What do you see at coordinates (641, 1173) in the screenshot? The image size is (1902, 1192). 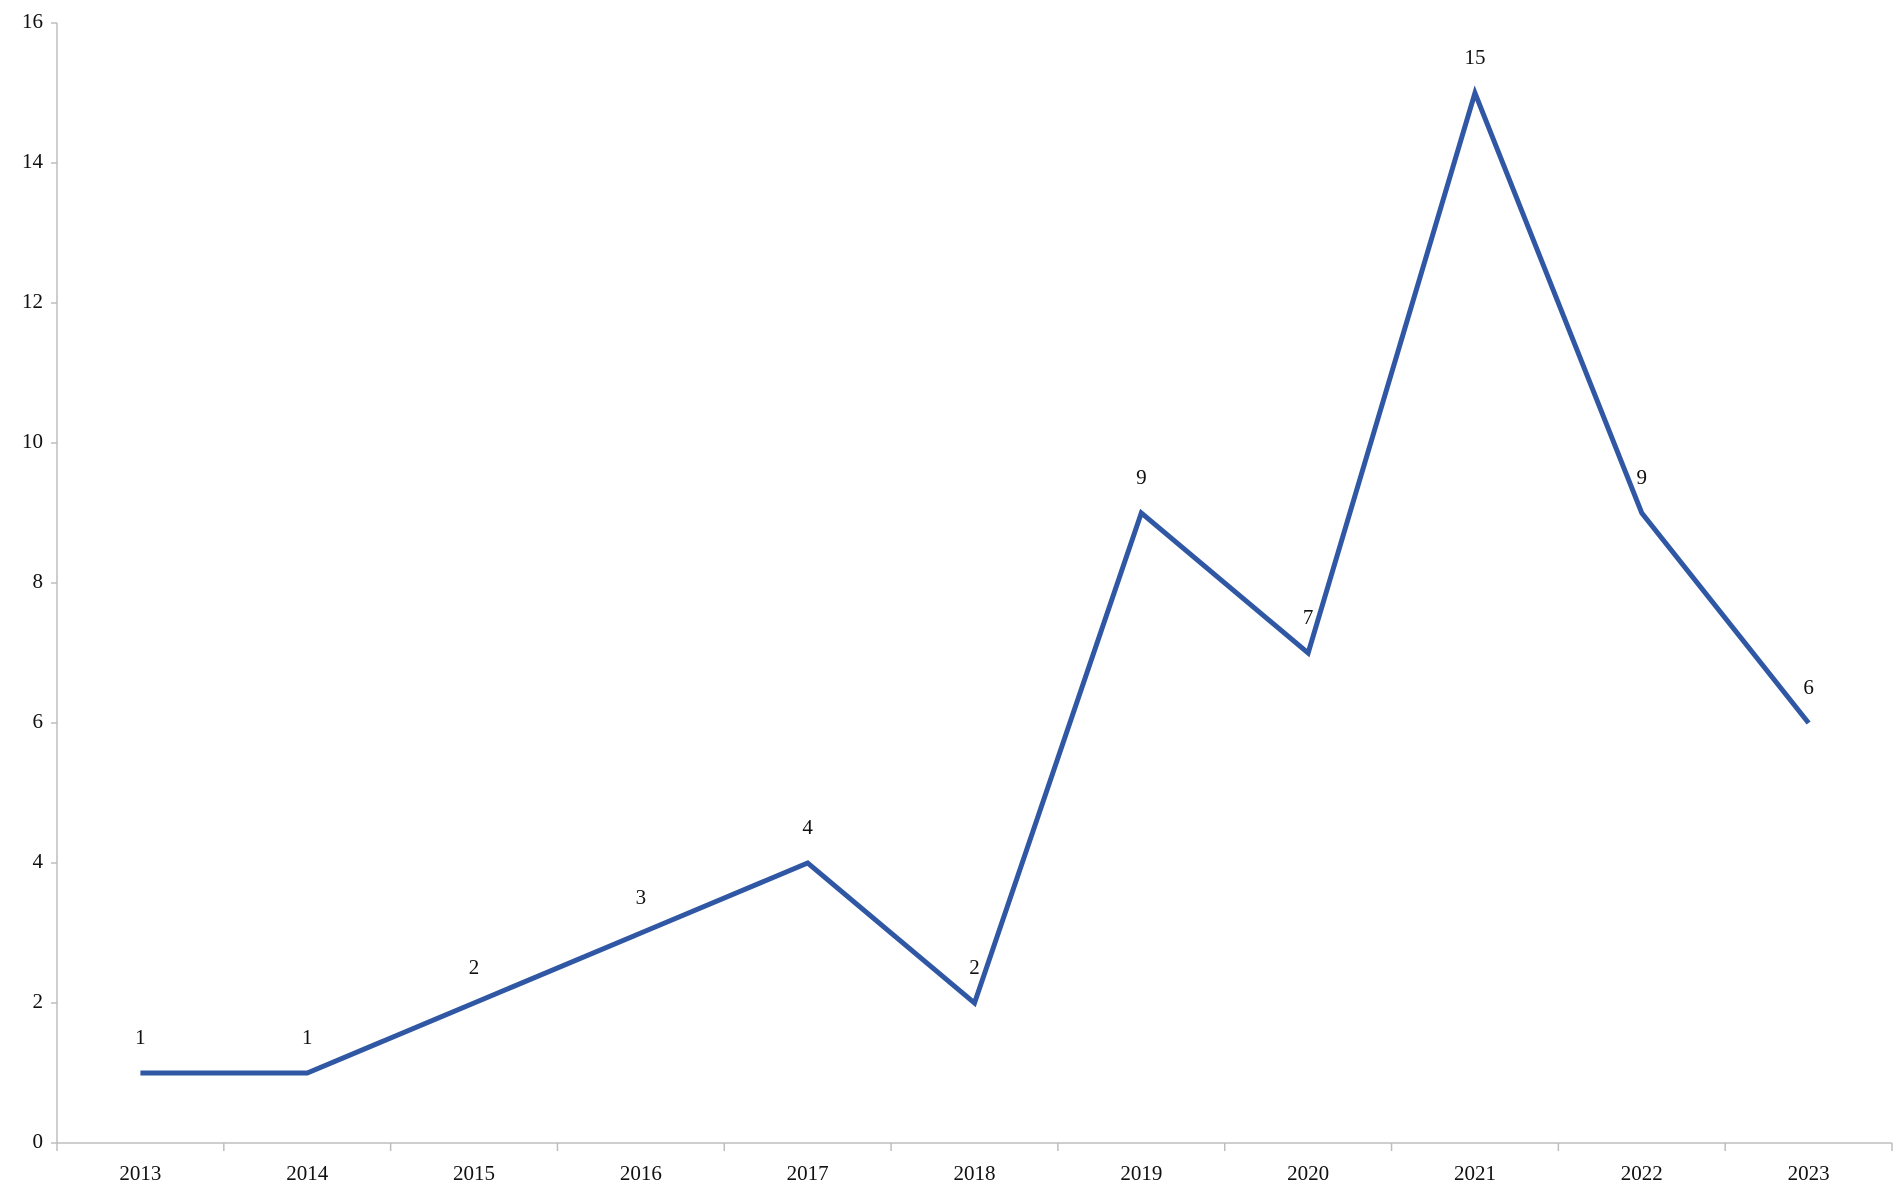 I see `x-tick-label: 2016` at bounding box center [641, 1173].